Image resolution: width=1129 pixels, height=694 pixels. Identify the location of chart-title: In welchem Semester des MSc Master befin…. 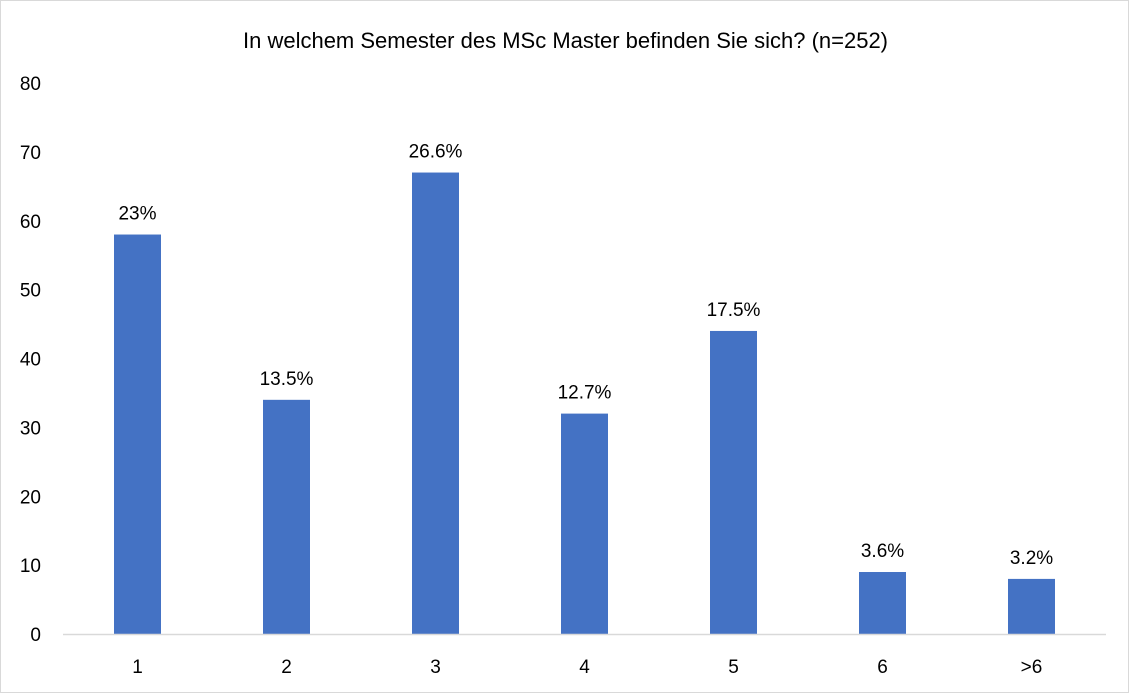
(565, 40).